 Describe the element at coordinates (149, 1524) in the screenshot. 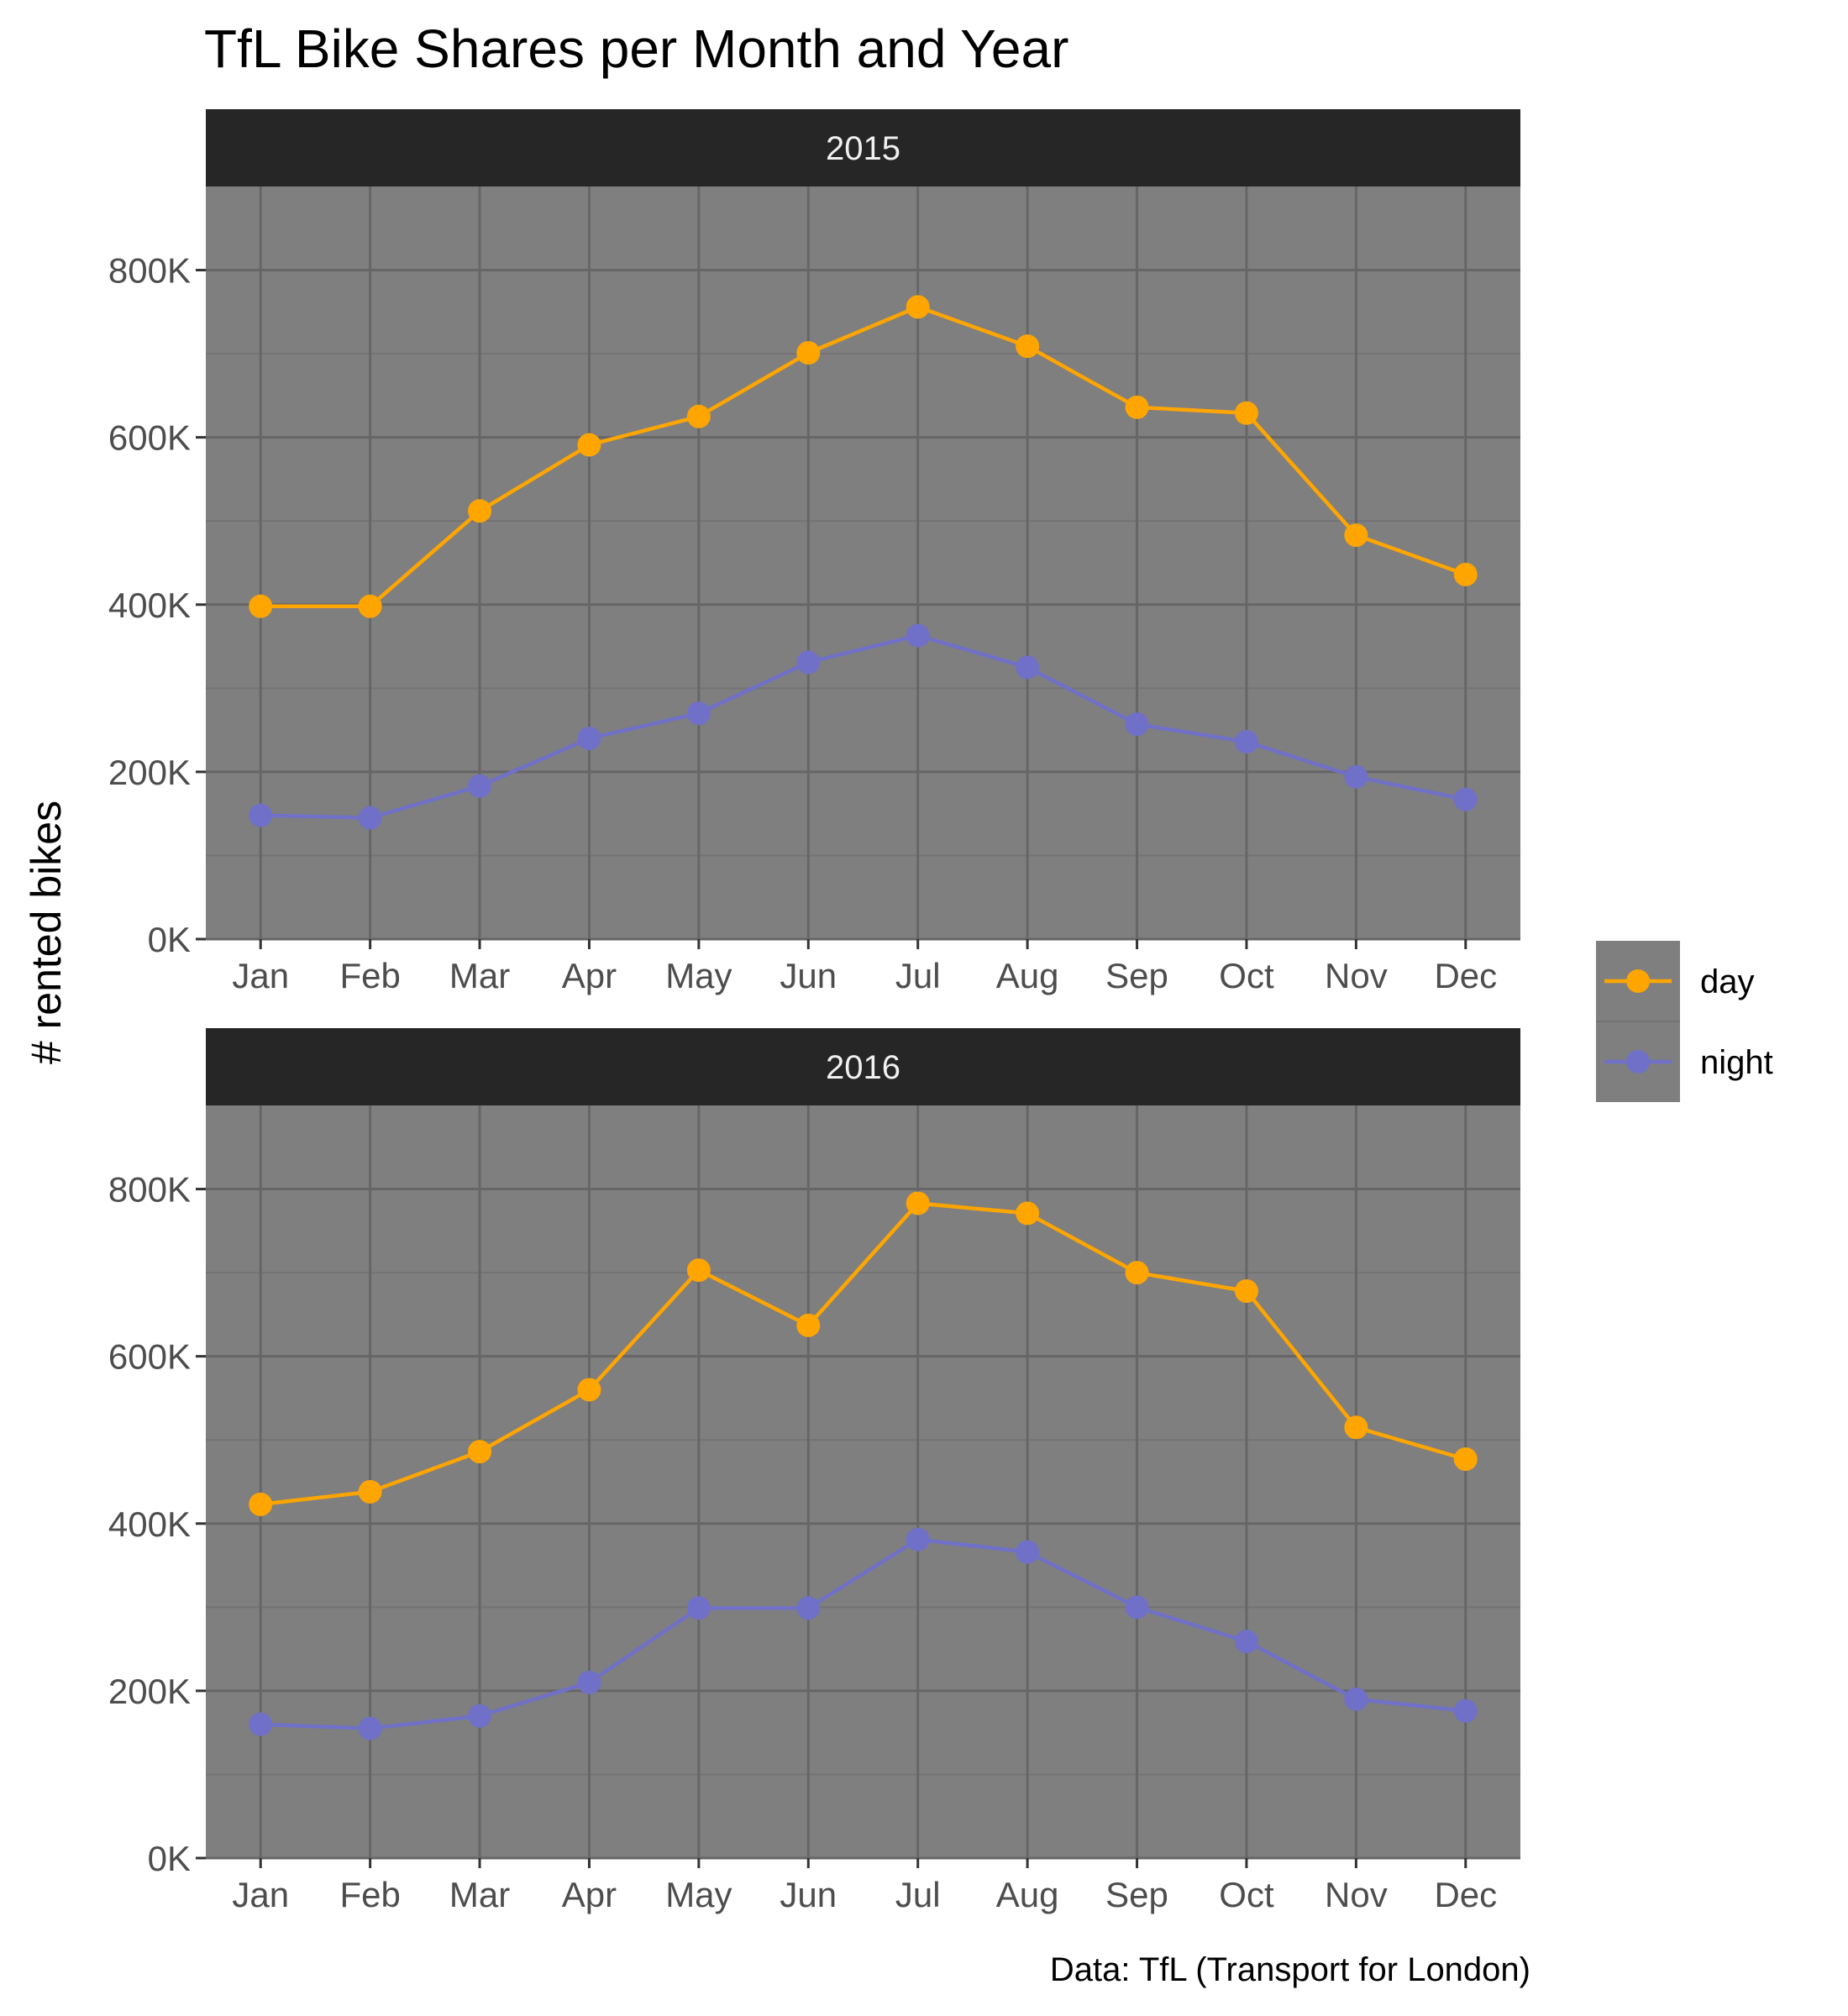

I see `y-tick-label: 400K` at that location.